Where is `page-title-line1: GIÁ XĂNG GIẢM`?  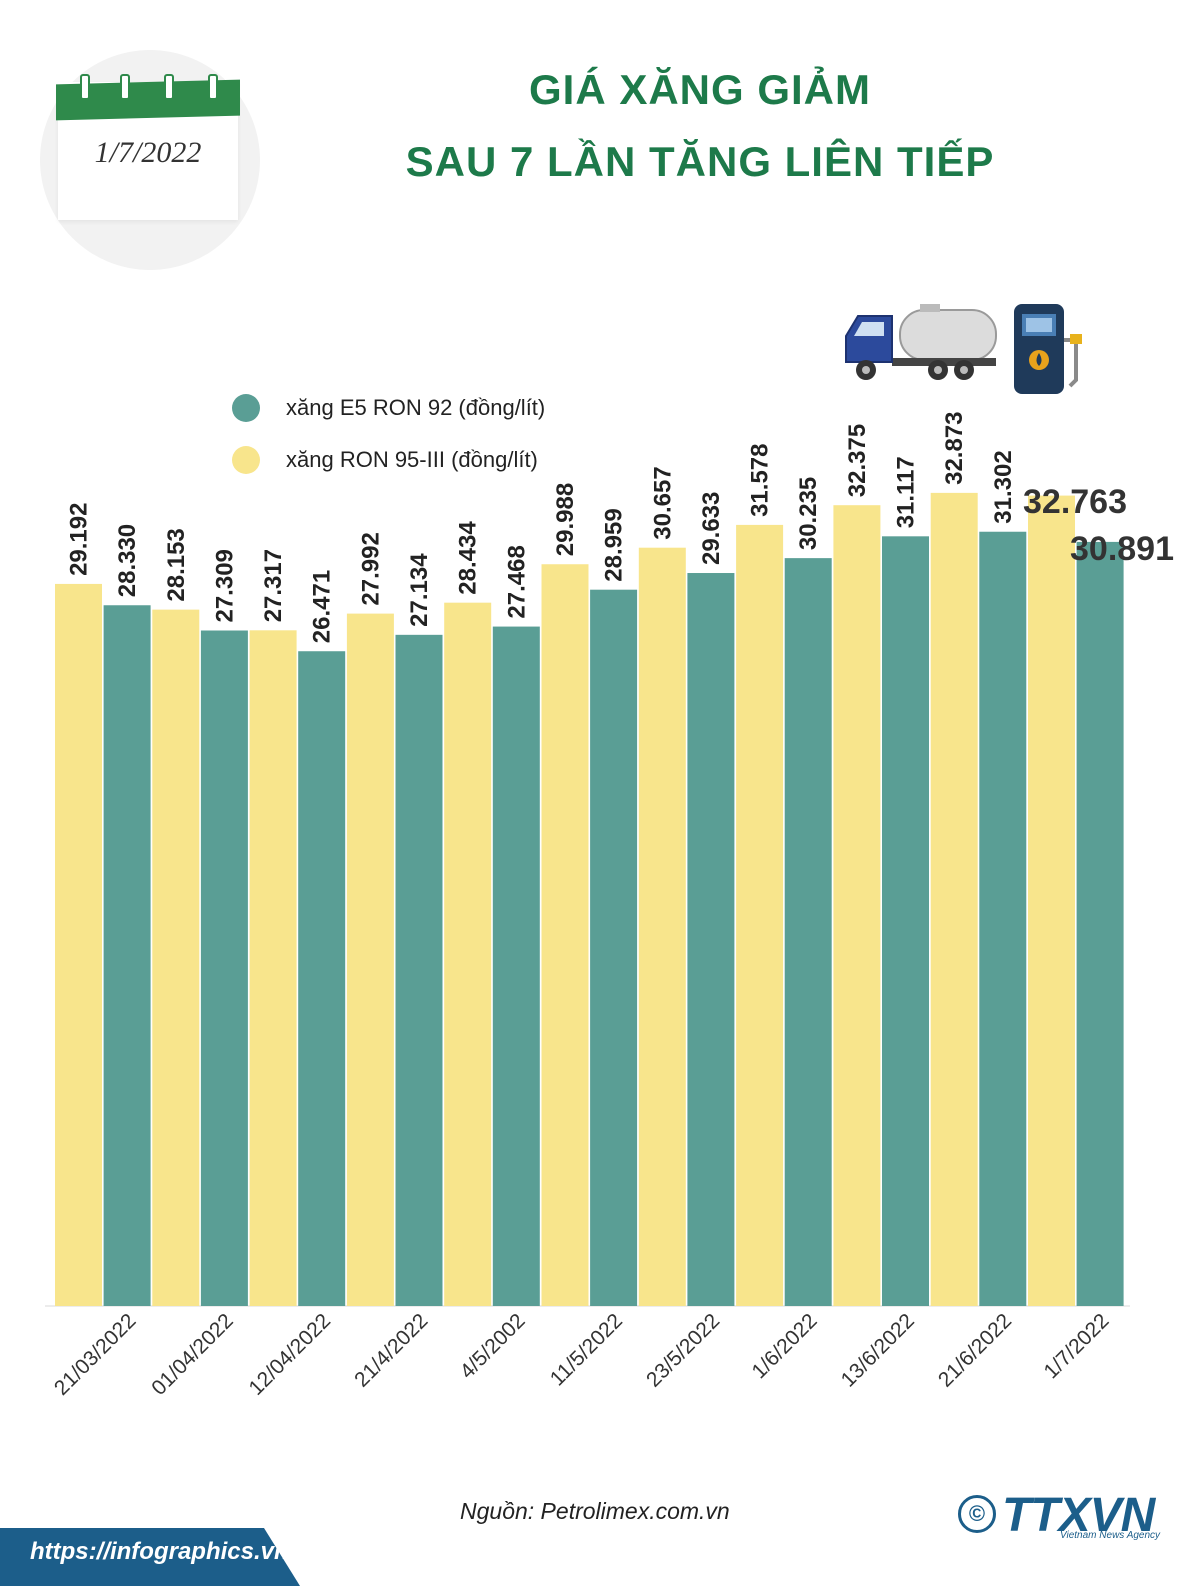 page-title-line1: GIÁ XĂNG GIẢM is located at coordinates (699, 89).